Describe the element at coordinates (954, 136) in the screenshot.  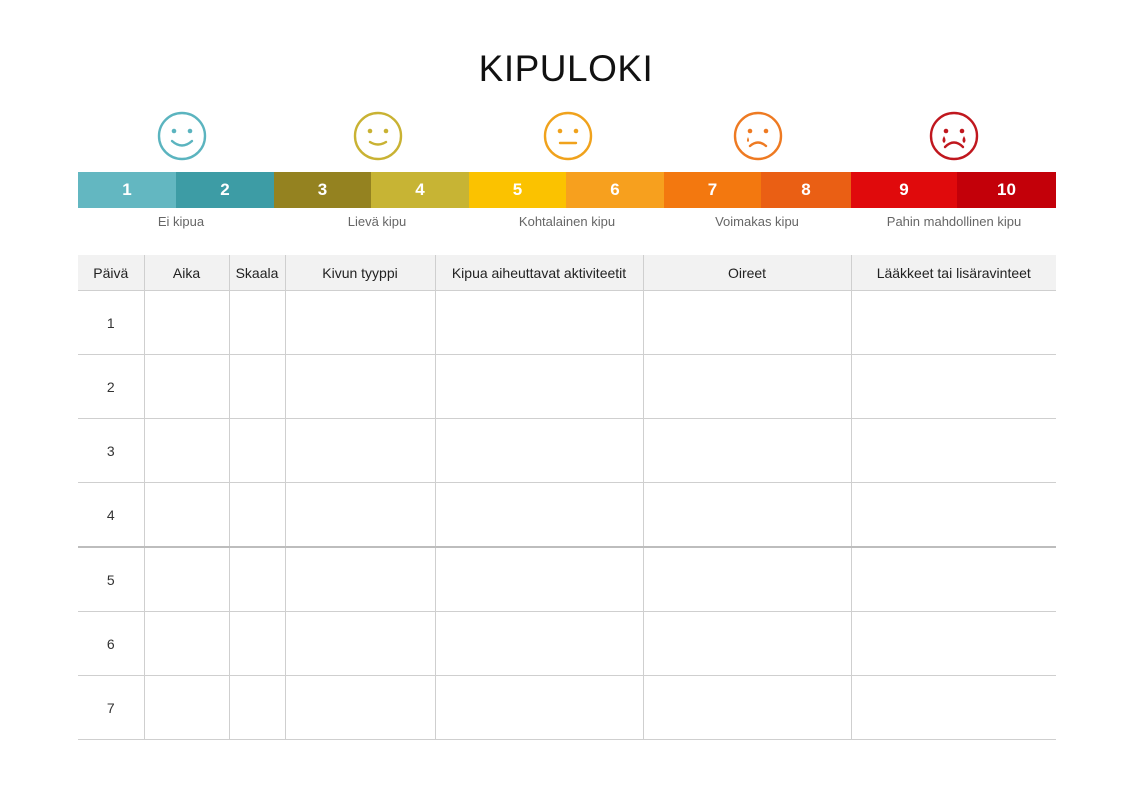
I see `crying-face-icon` at that location.